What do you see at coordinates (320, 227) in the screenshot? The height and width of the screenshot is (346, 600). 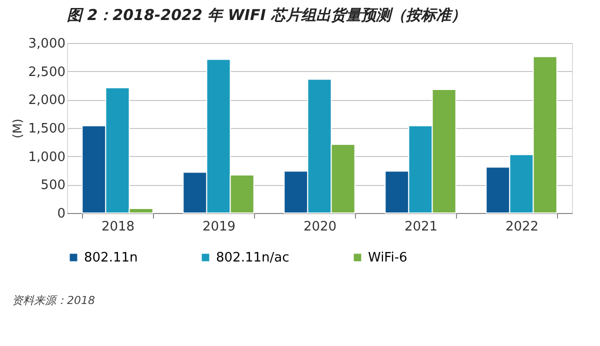 I see `x-tick-label: 2020` at bounding box center [320, 227].